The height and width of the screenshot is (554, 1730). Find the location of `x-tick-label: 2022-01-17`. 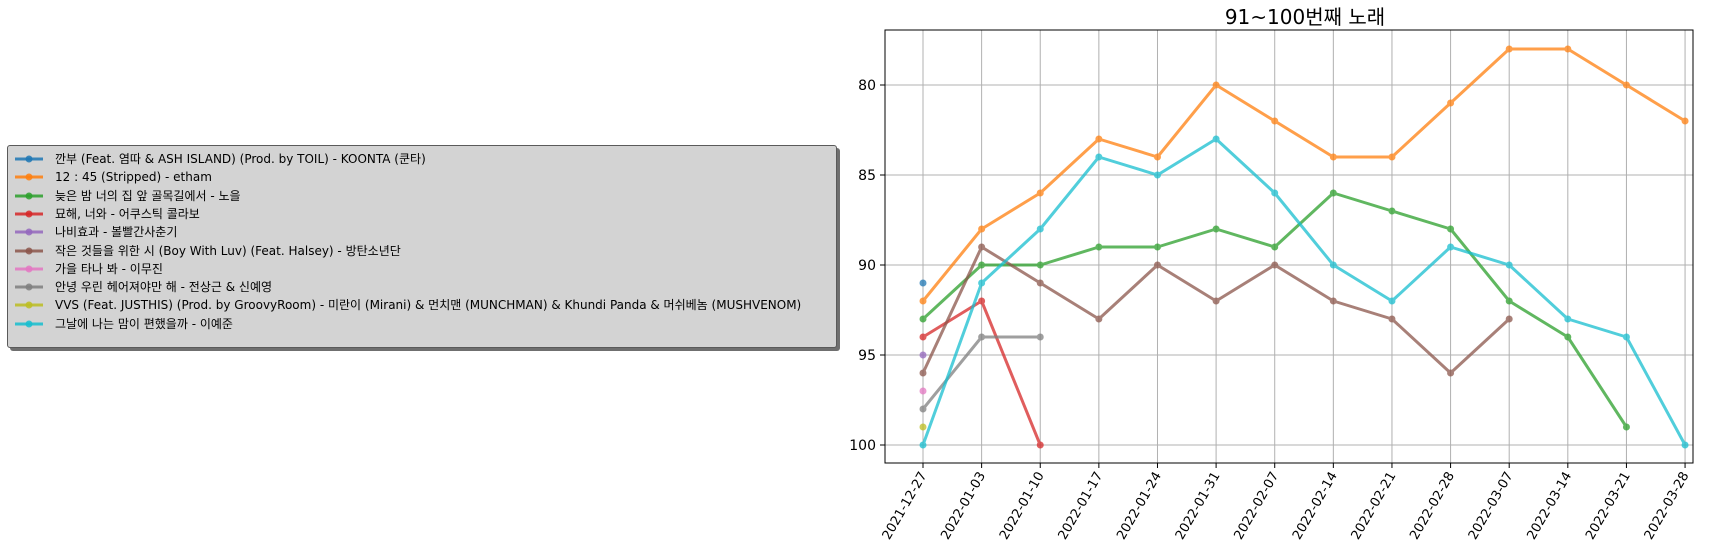

x-tick-label: 2022-01-17 is located at coordinates (1081, 506).